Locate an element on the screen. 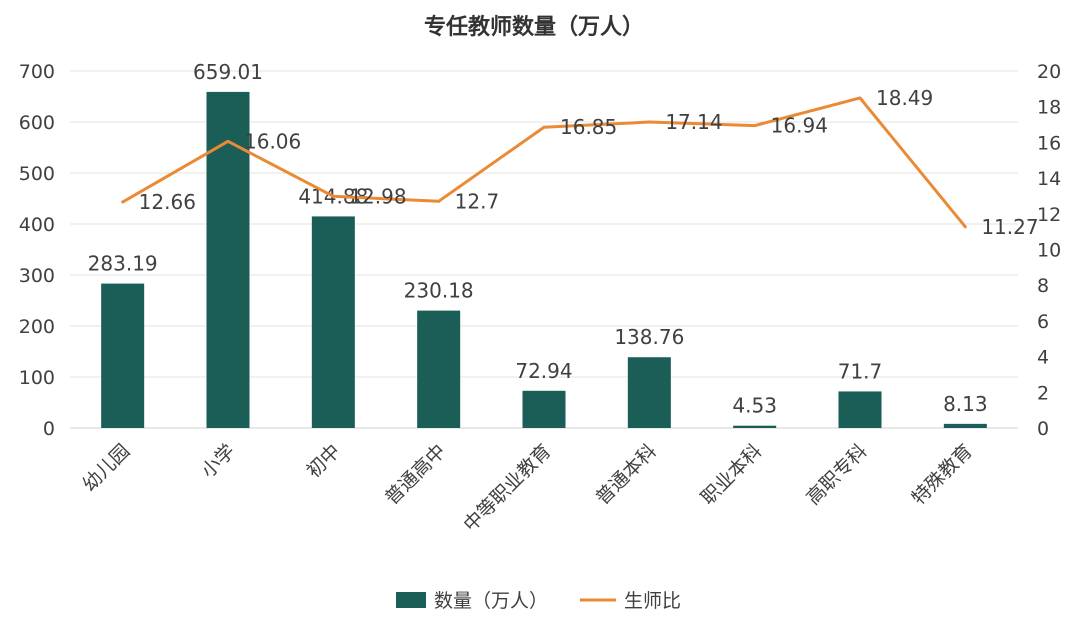 This screenshot has width=1080, height=632. category-label: 中等职业教育 is located at coordinates (507, 488).